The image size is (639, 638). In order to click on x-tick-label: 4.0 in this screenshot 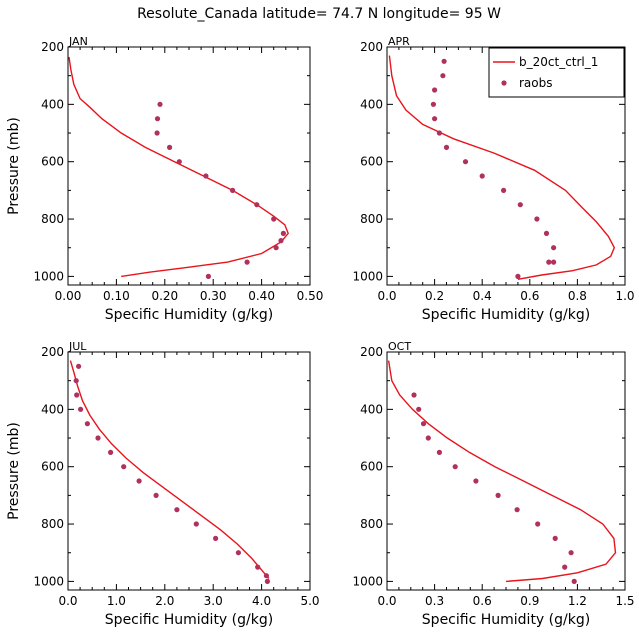, I will do `click(261, 601)`.